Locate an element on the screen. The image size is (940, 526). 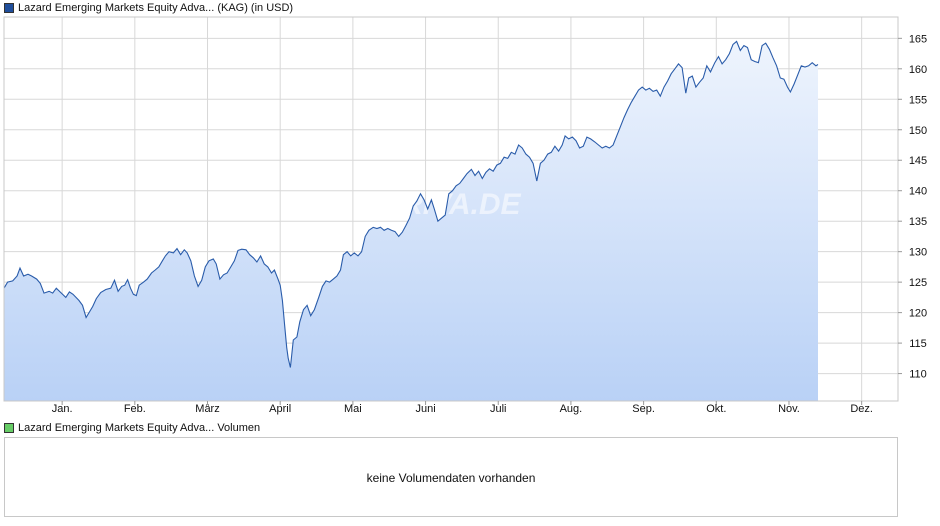
y-axis: 110 115 120 125 130 135 140 145 150 155 160 165 is located at coordinates (912, 207).